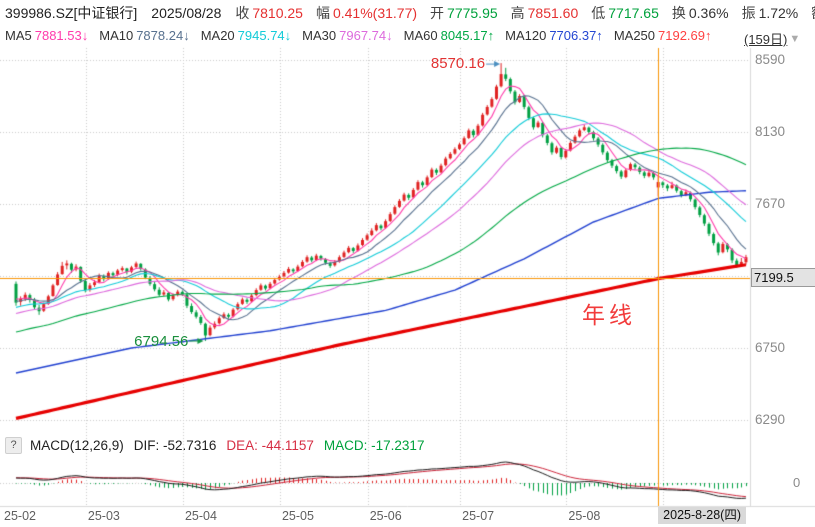 Image resolution: width=815 pixels, height=527 pixels. I want to click on quote-field-label: 收, so click(242, 13).